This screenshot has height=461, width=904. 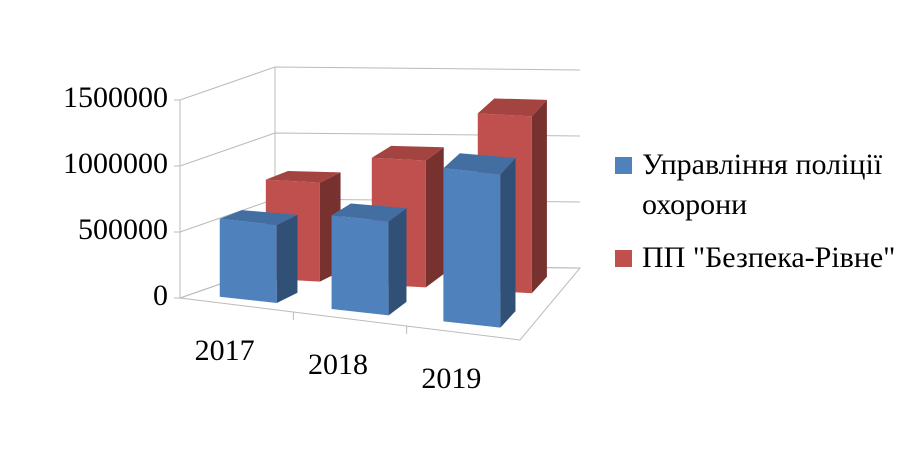 I want to click on legend-label: ПП "Безпека-Рівне", so click(x=769, y=257).